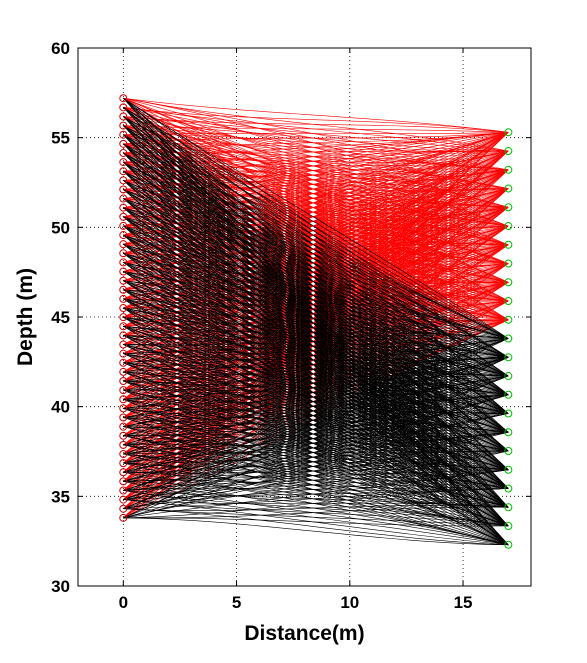 This screenshot has width=587, height=663. Describe the element at coordinates (60, 407) in the screenshot. I see `y-tick-label: 40` at that location.